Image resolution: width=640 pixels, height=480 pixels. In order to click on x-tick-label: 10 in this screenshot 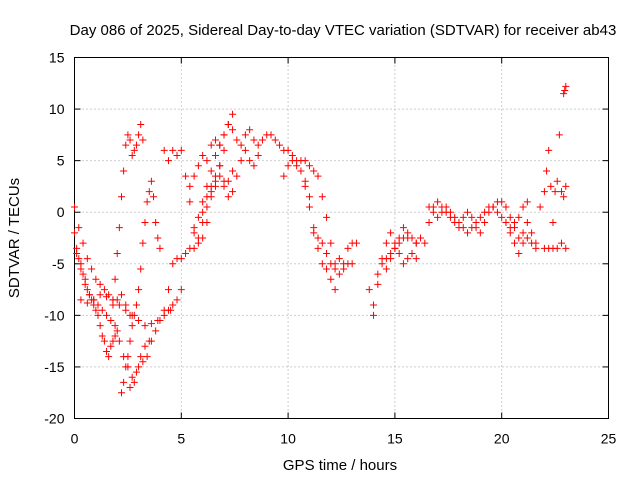, I will do `click(288, 439)`.